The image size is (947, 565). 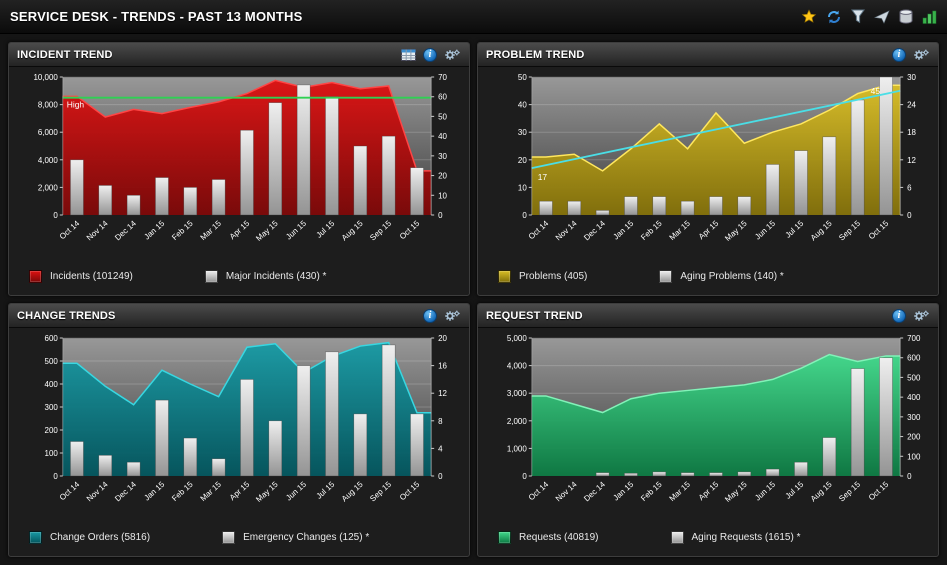 What do you see at coordinates (882, 16) in the screenshot?
I see `send-icon` at bounding box center [882, 16].